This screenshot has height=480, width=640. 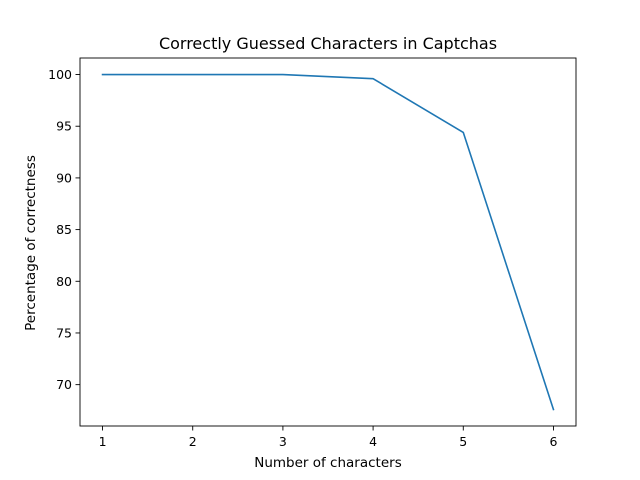 I want to click on x-axis-label: Number of characters, so click(x=328, y=463).